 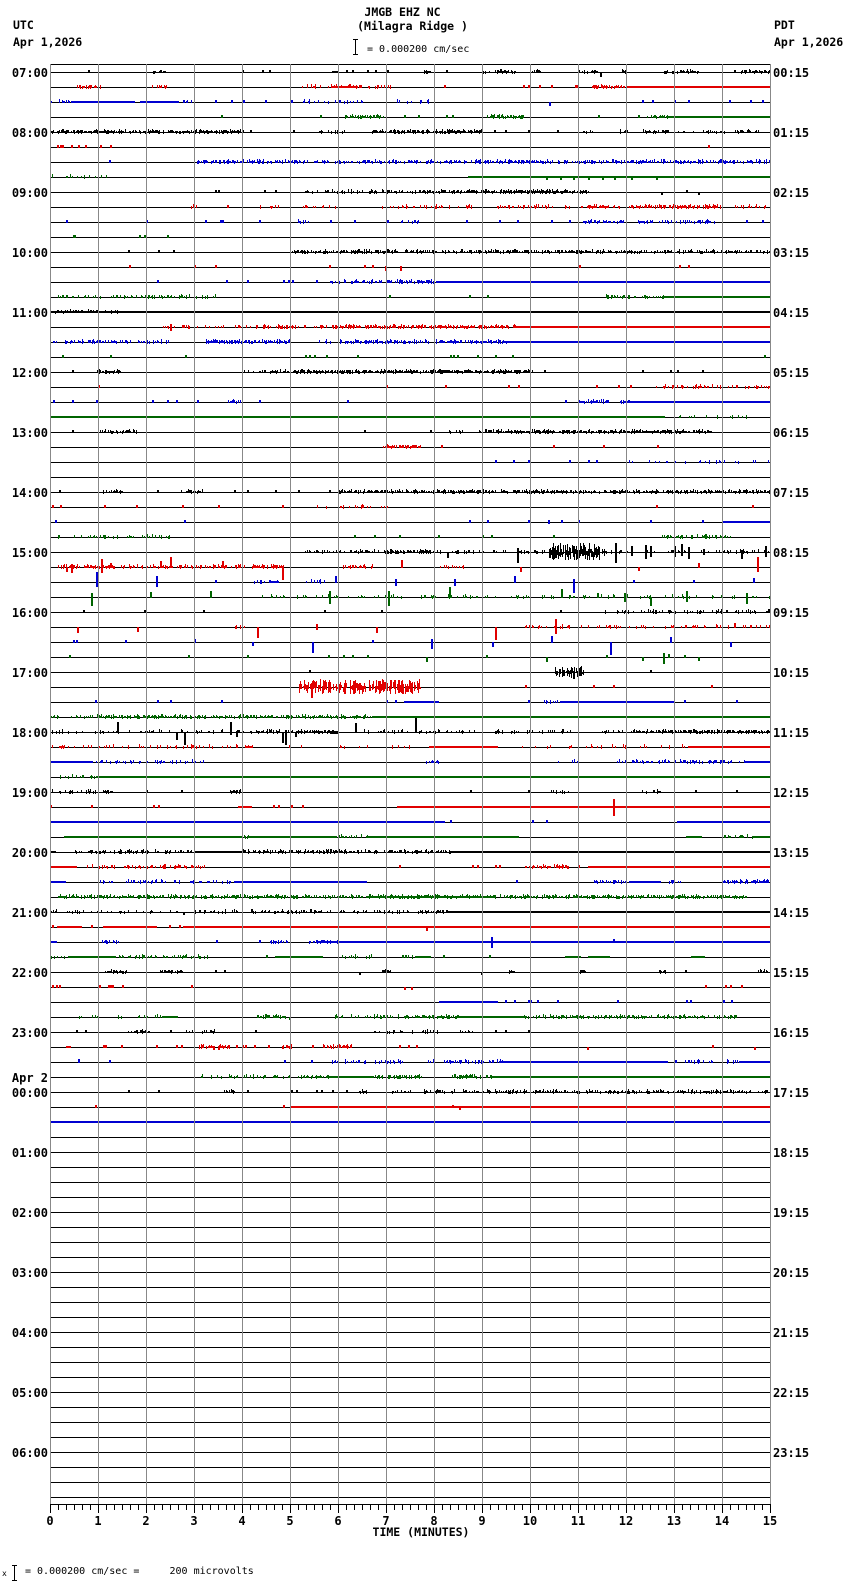 I want to click on utc-time-label: 03:00, so click(x=29, y=1273).